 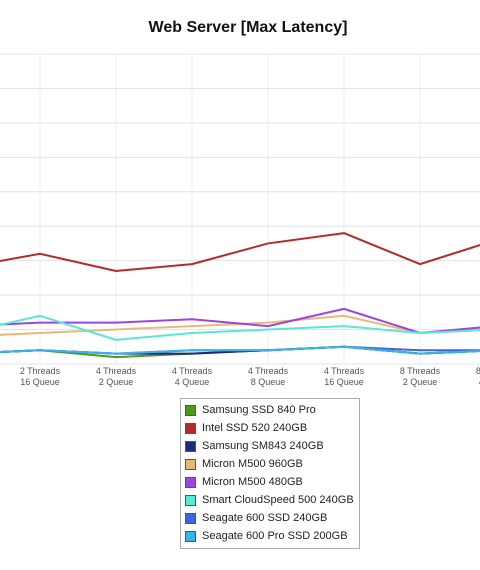 I want to click on x-tick-label: 8 Threads 2 Queue, so click(x=420, y=376).